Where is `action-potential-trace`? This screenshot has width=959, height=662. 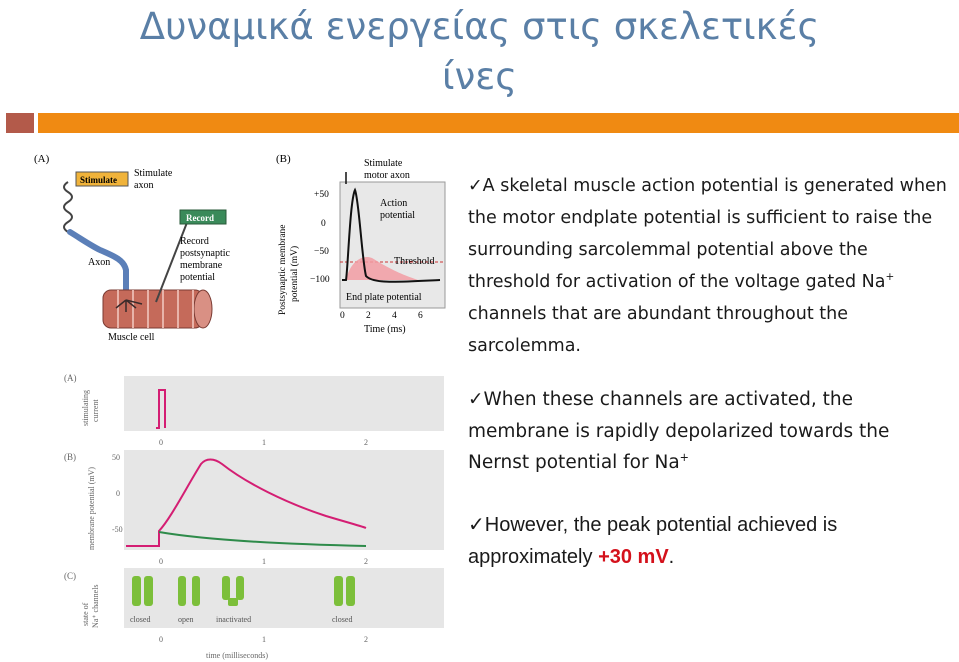 action-potential-trace is located at coordinates (391, 235).